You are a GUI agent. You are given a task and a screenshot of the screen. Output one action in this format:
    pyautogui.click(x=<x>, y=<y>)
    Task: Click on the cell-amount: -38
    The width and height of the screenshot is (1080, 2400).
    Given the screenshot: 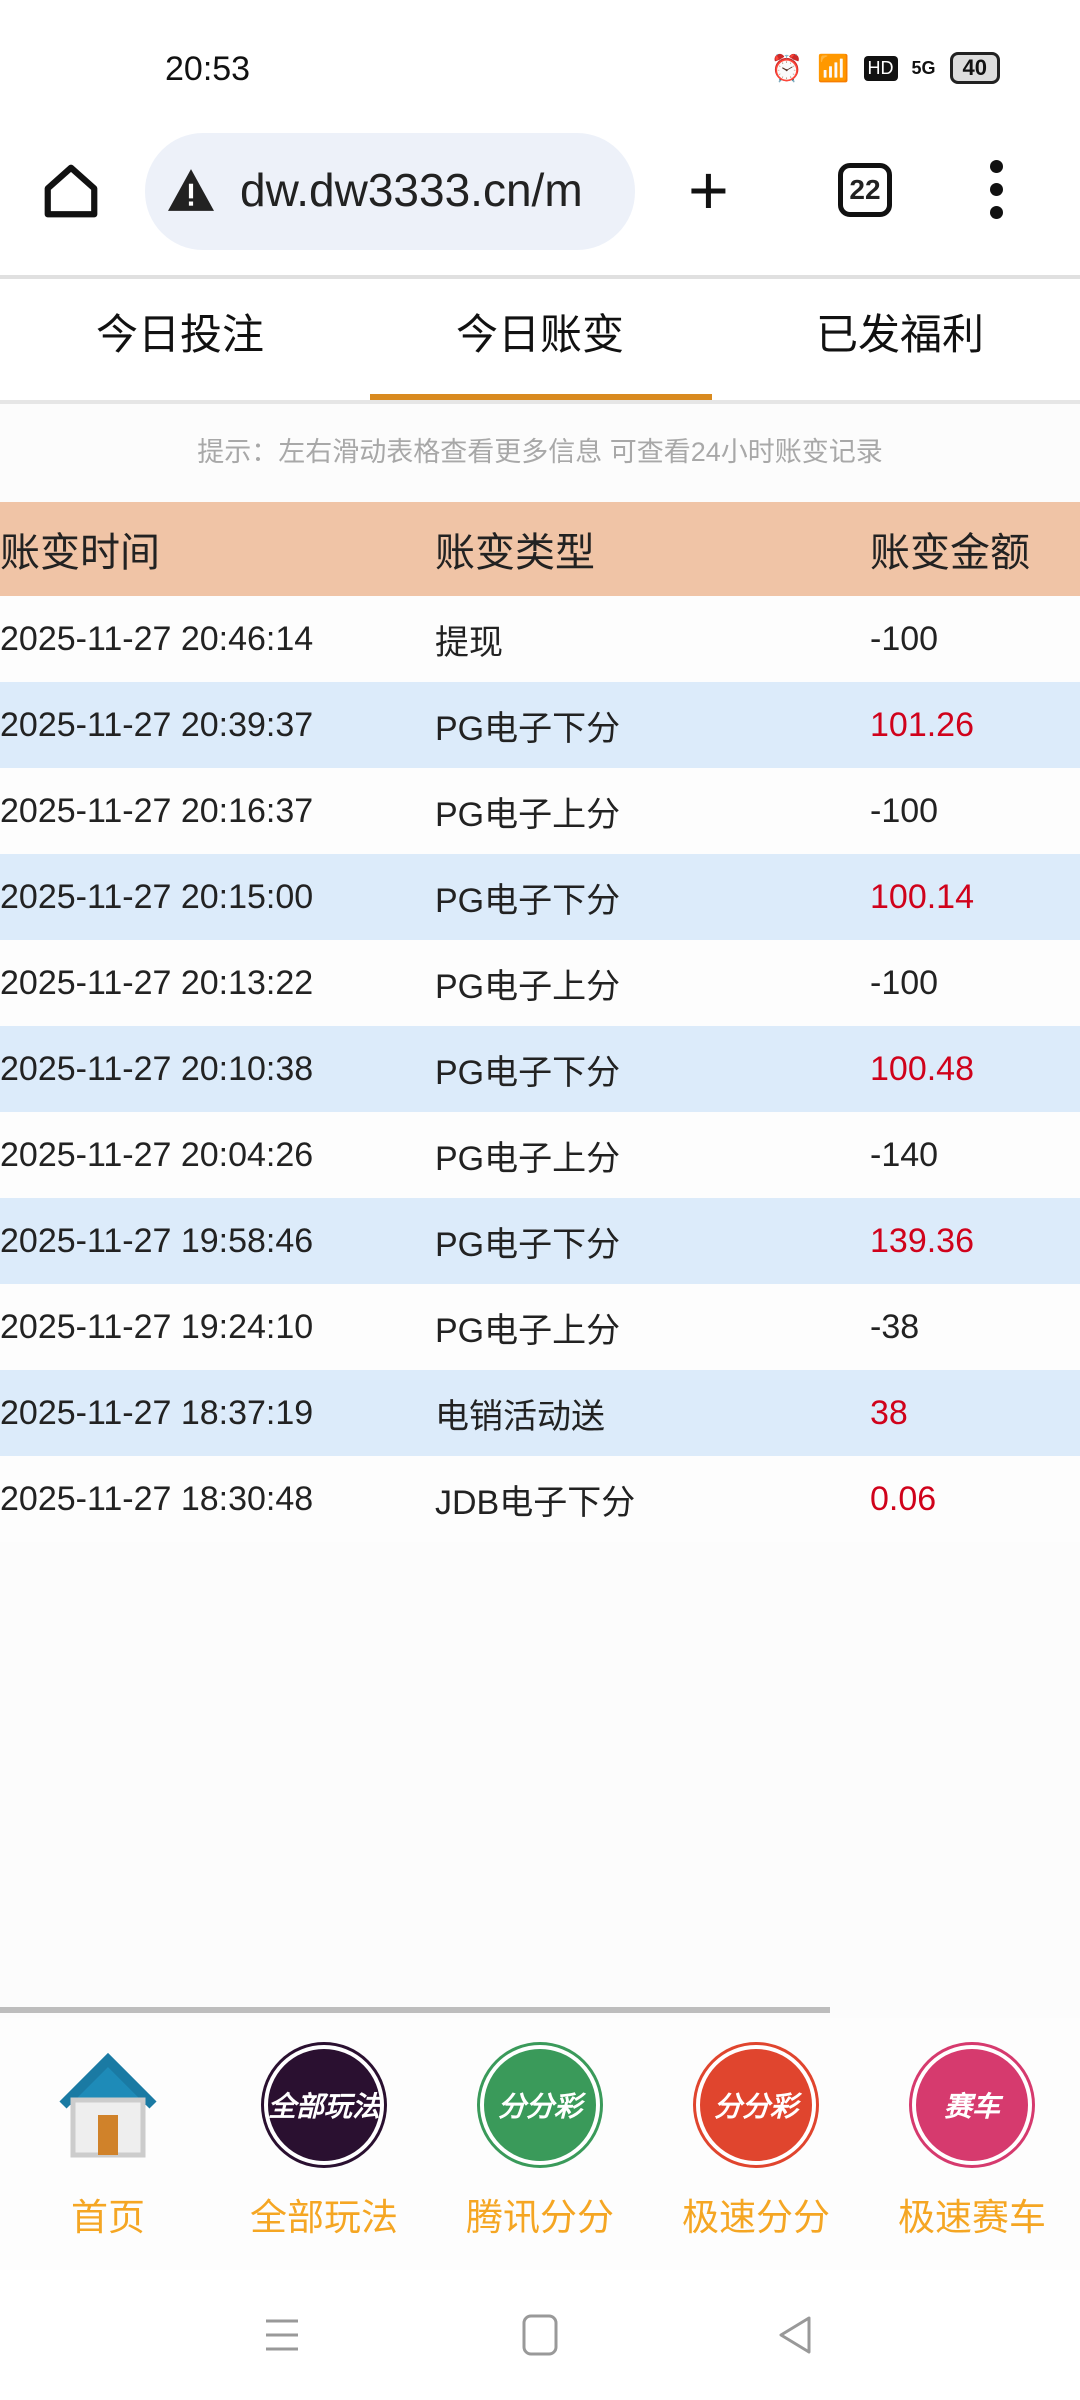 What is the action you would take?
    pyautogui.click(x=895, y=1326)
    